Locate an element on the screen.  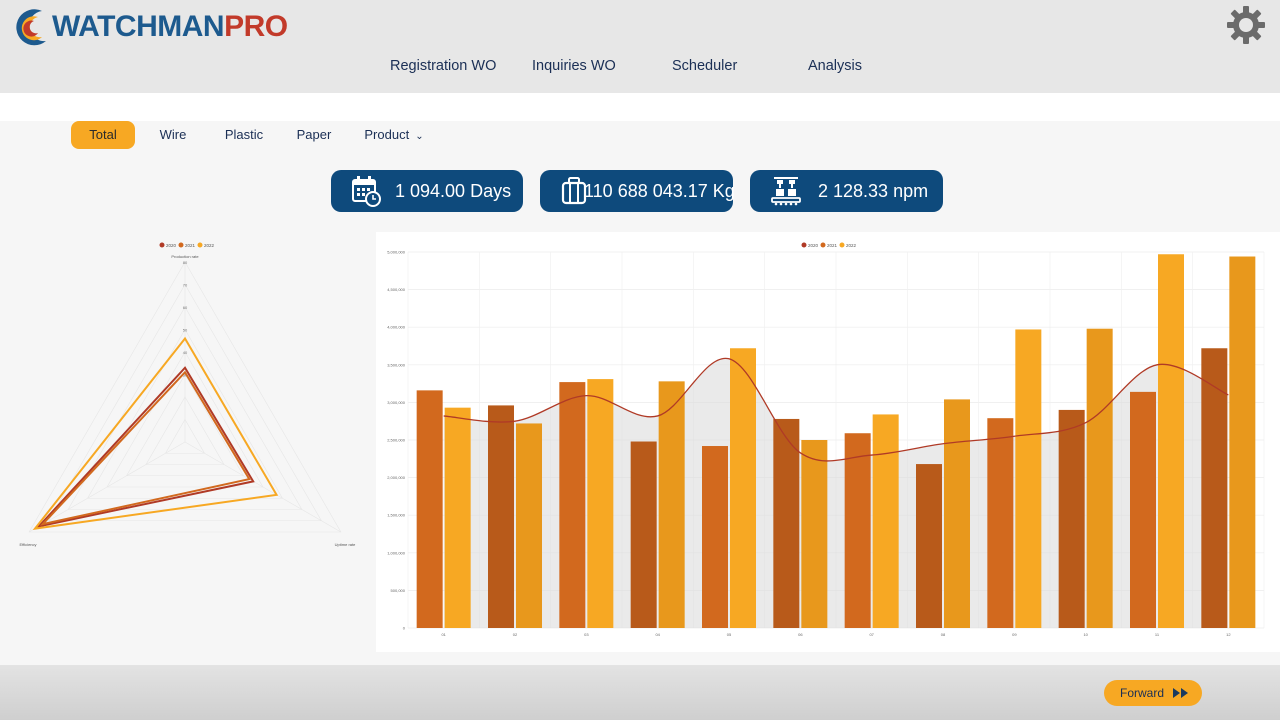
radar-series-2021 is located at coordinates (145, 448).